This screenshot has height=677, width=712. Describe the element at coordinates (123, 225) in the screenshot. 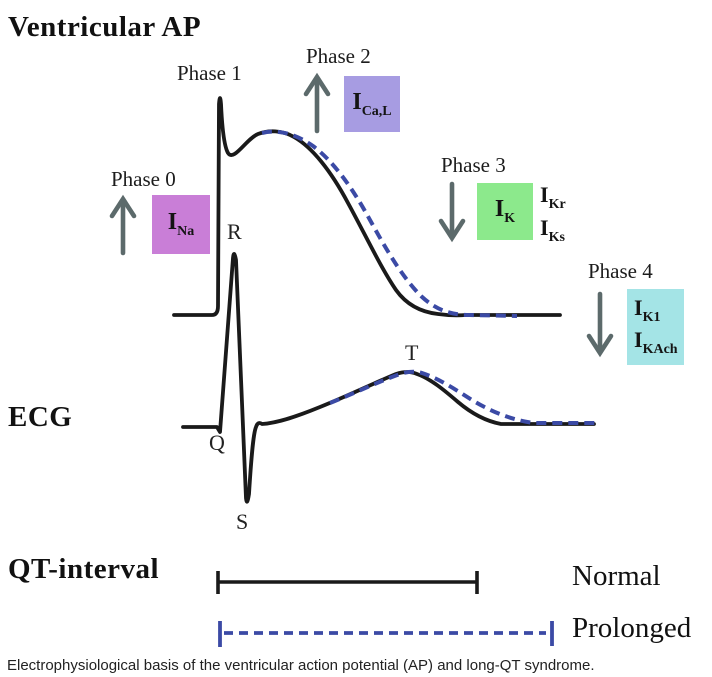

I see `phase0-up-arrow-icon` at that location.